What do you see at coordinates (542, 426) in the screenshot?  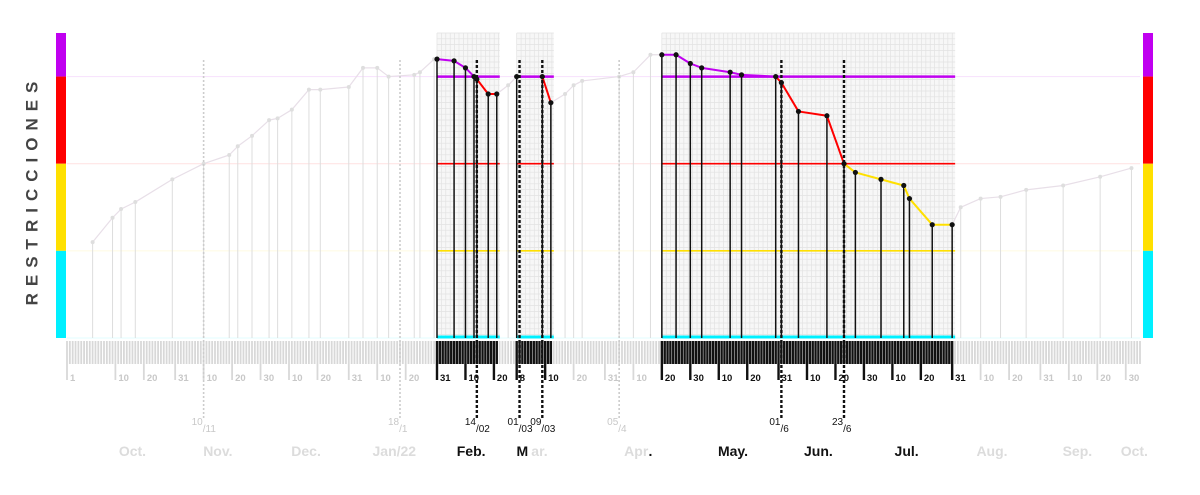 I see `key-date-label: 09/03` at bounding box center [542, 426].